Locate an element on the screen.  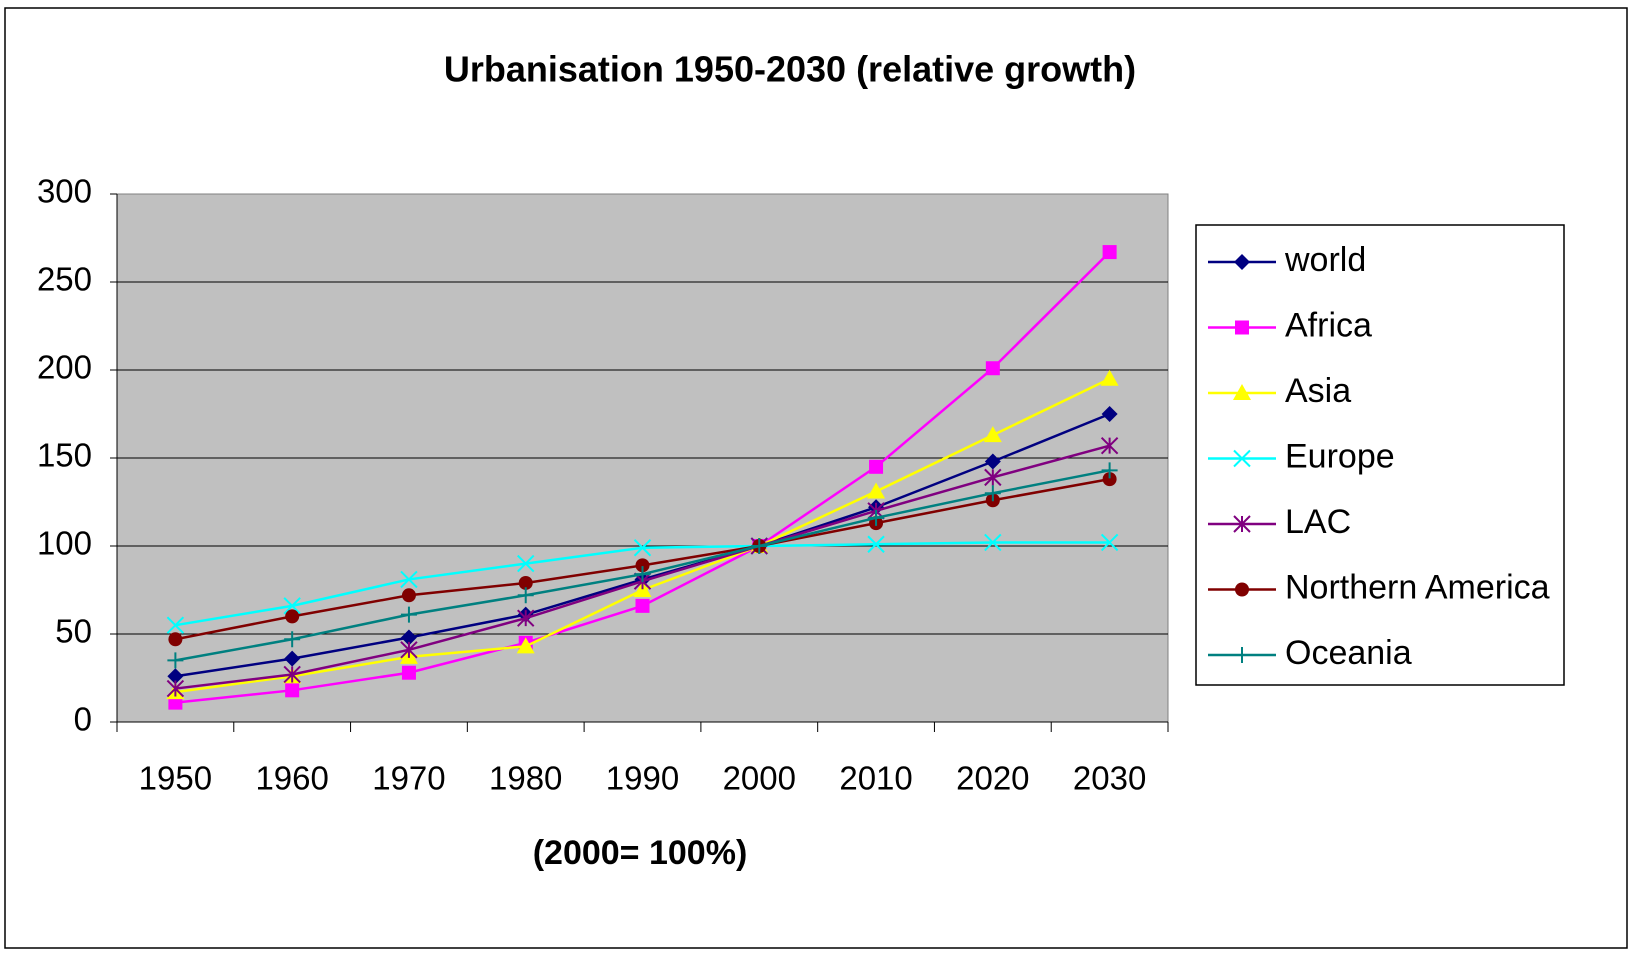
y-tick-label: 150 is located at coordinates (64, 455).